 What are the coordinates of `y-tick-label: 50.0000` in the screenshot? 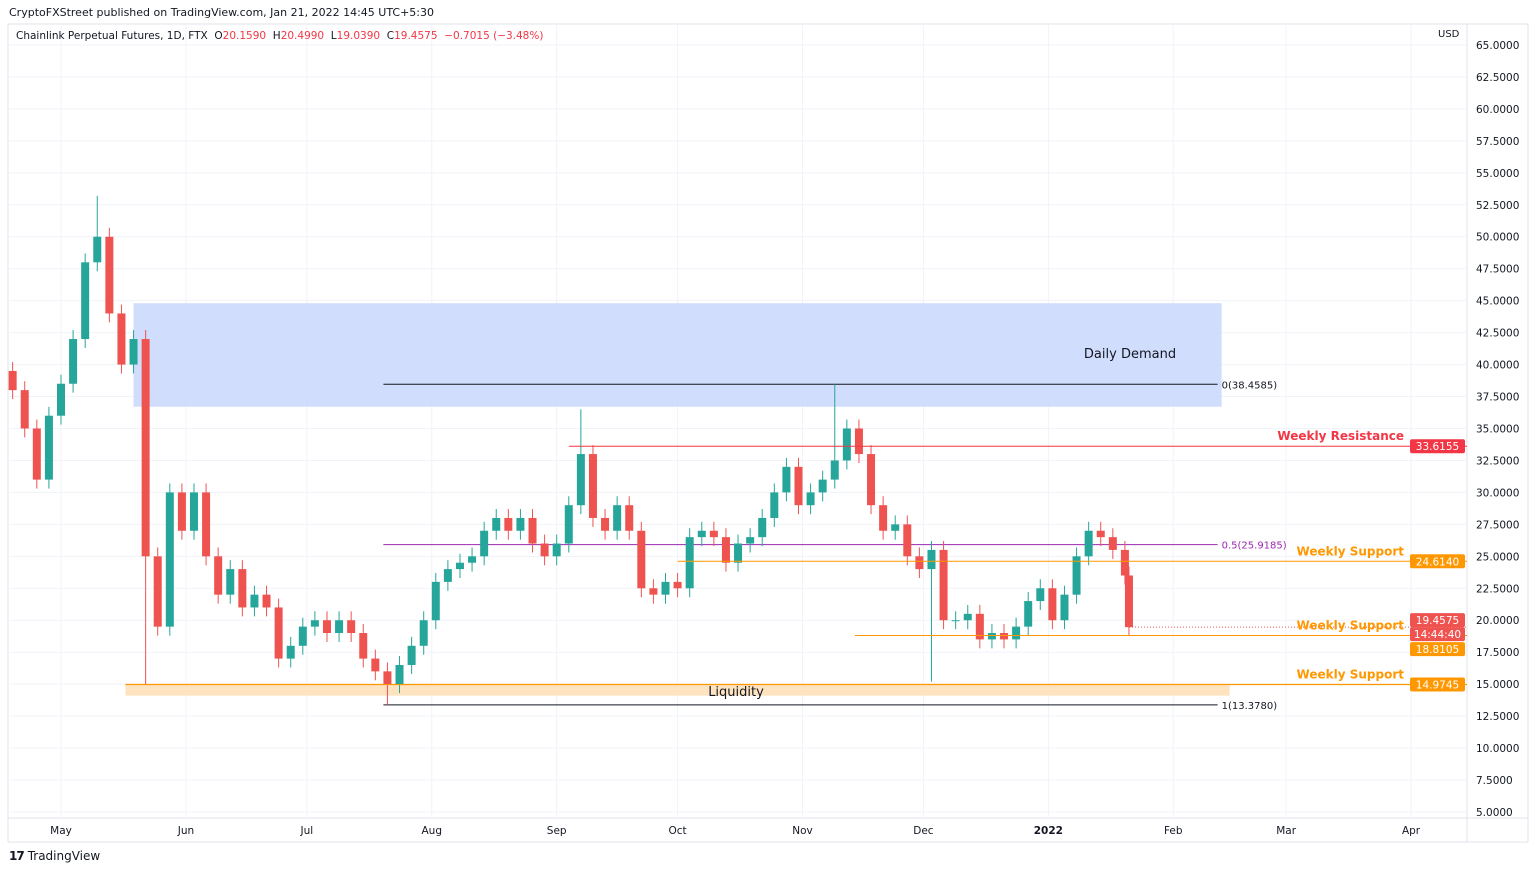 It's located at (1497, 238).